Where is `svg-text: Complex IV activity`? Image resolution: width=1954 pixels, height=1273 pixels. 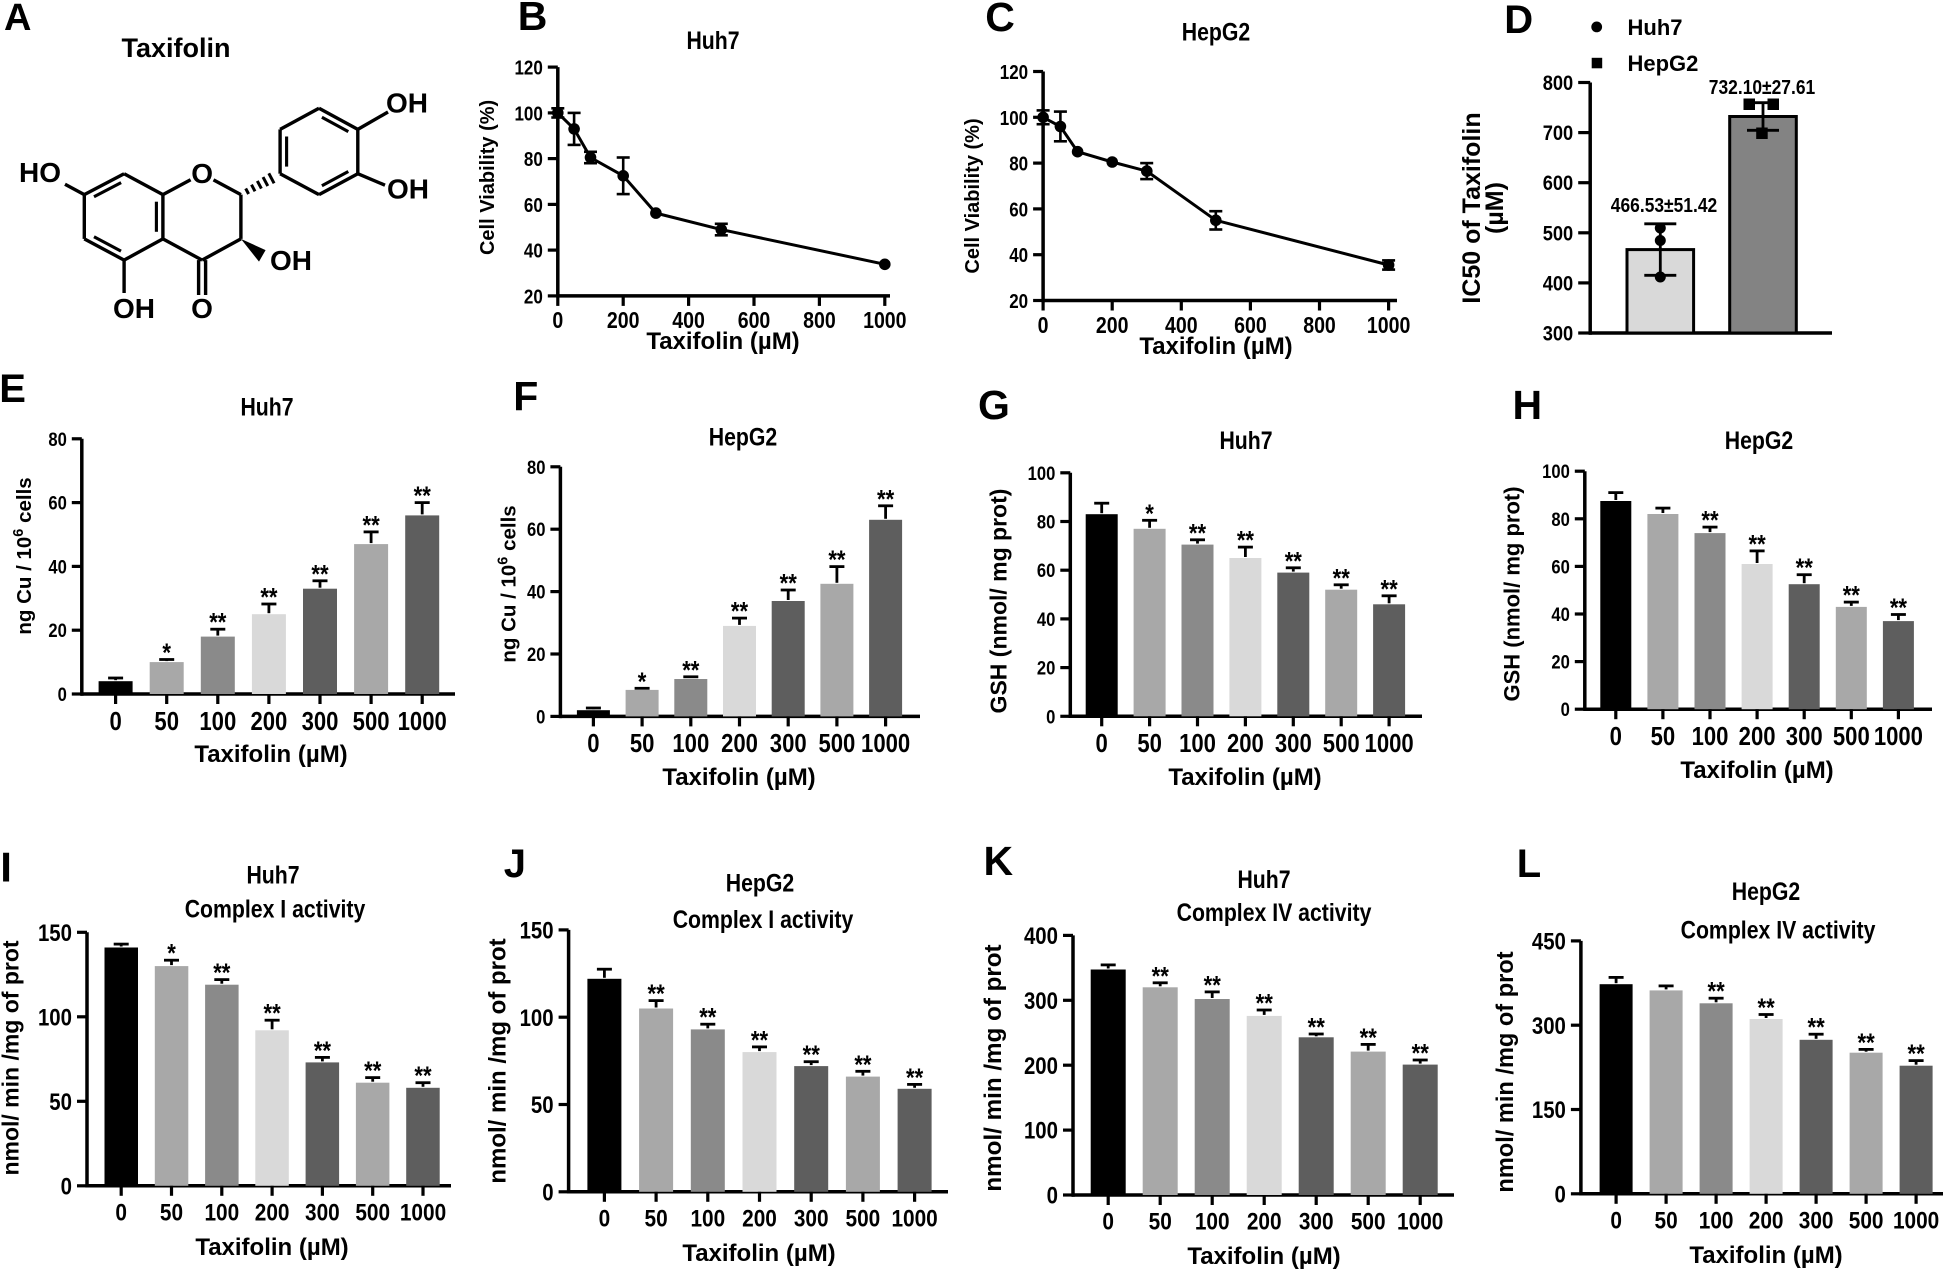 svg-text: Complex IV activity is located at coordinates (1274, 912).